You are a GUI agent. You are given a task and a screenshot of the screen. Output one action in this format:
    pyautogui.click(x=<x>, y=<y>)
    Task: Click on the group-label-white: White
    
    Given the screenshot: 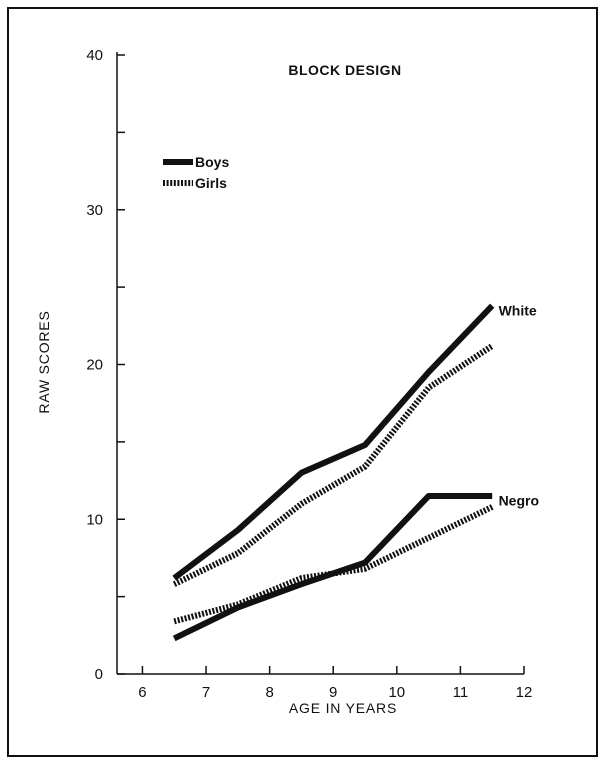 What is the action you would take?
    pyautogui.click(x=518, y=310)
    